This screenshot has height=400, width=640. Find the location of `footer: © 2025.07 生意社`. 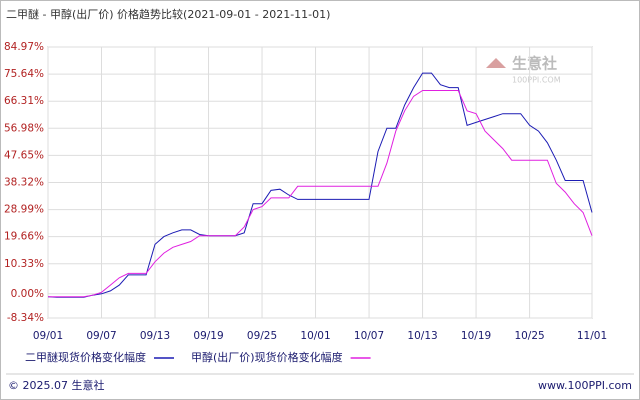

footer: © 2025.07 生意社 is located at coordinates (56, 385).